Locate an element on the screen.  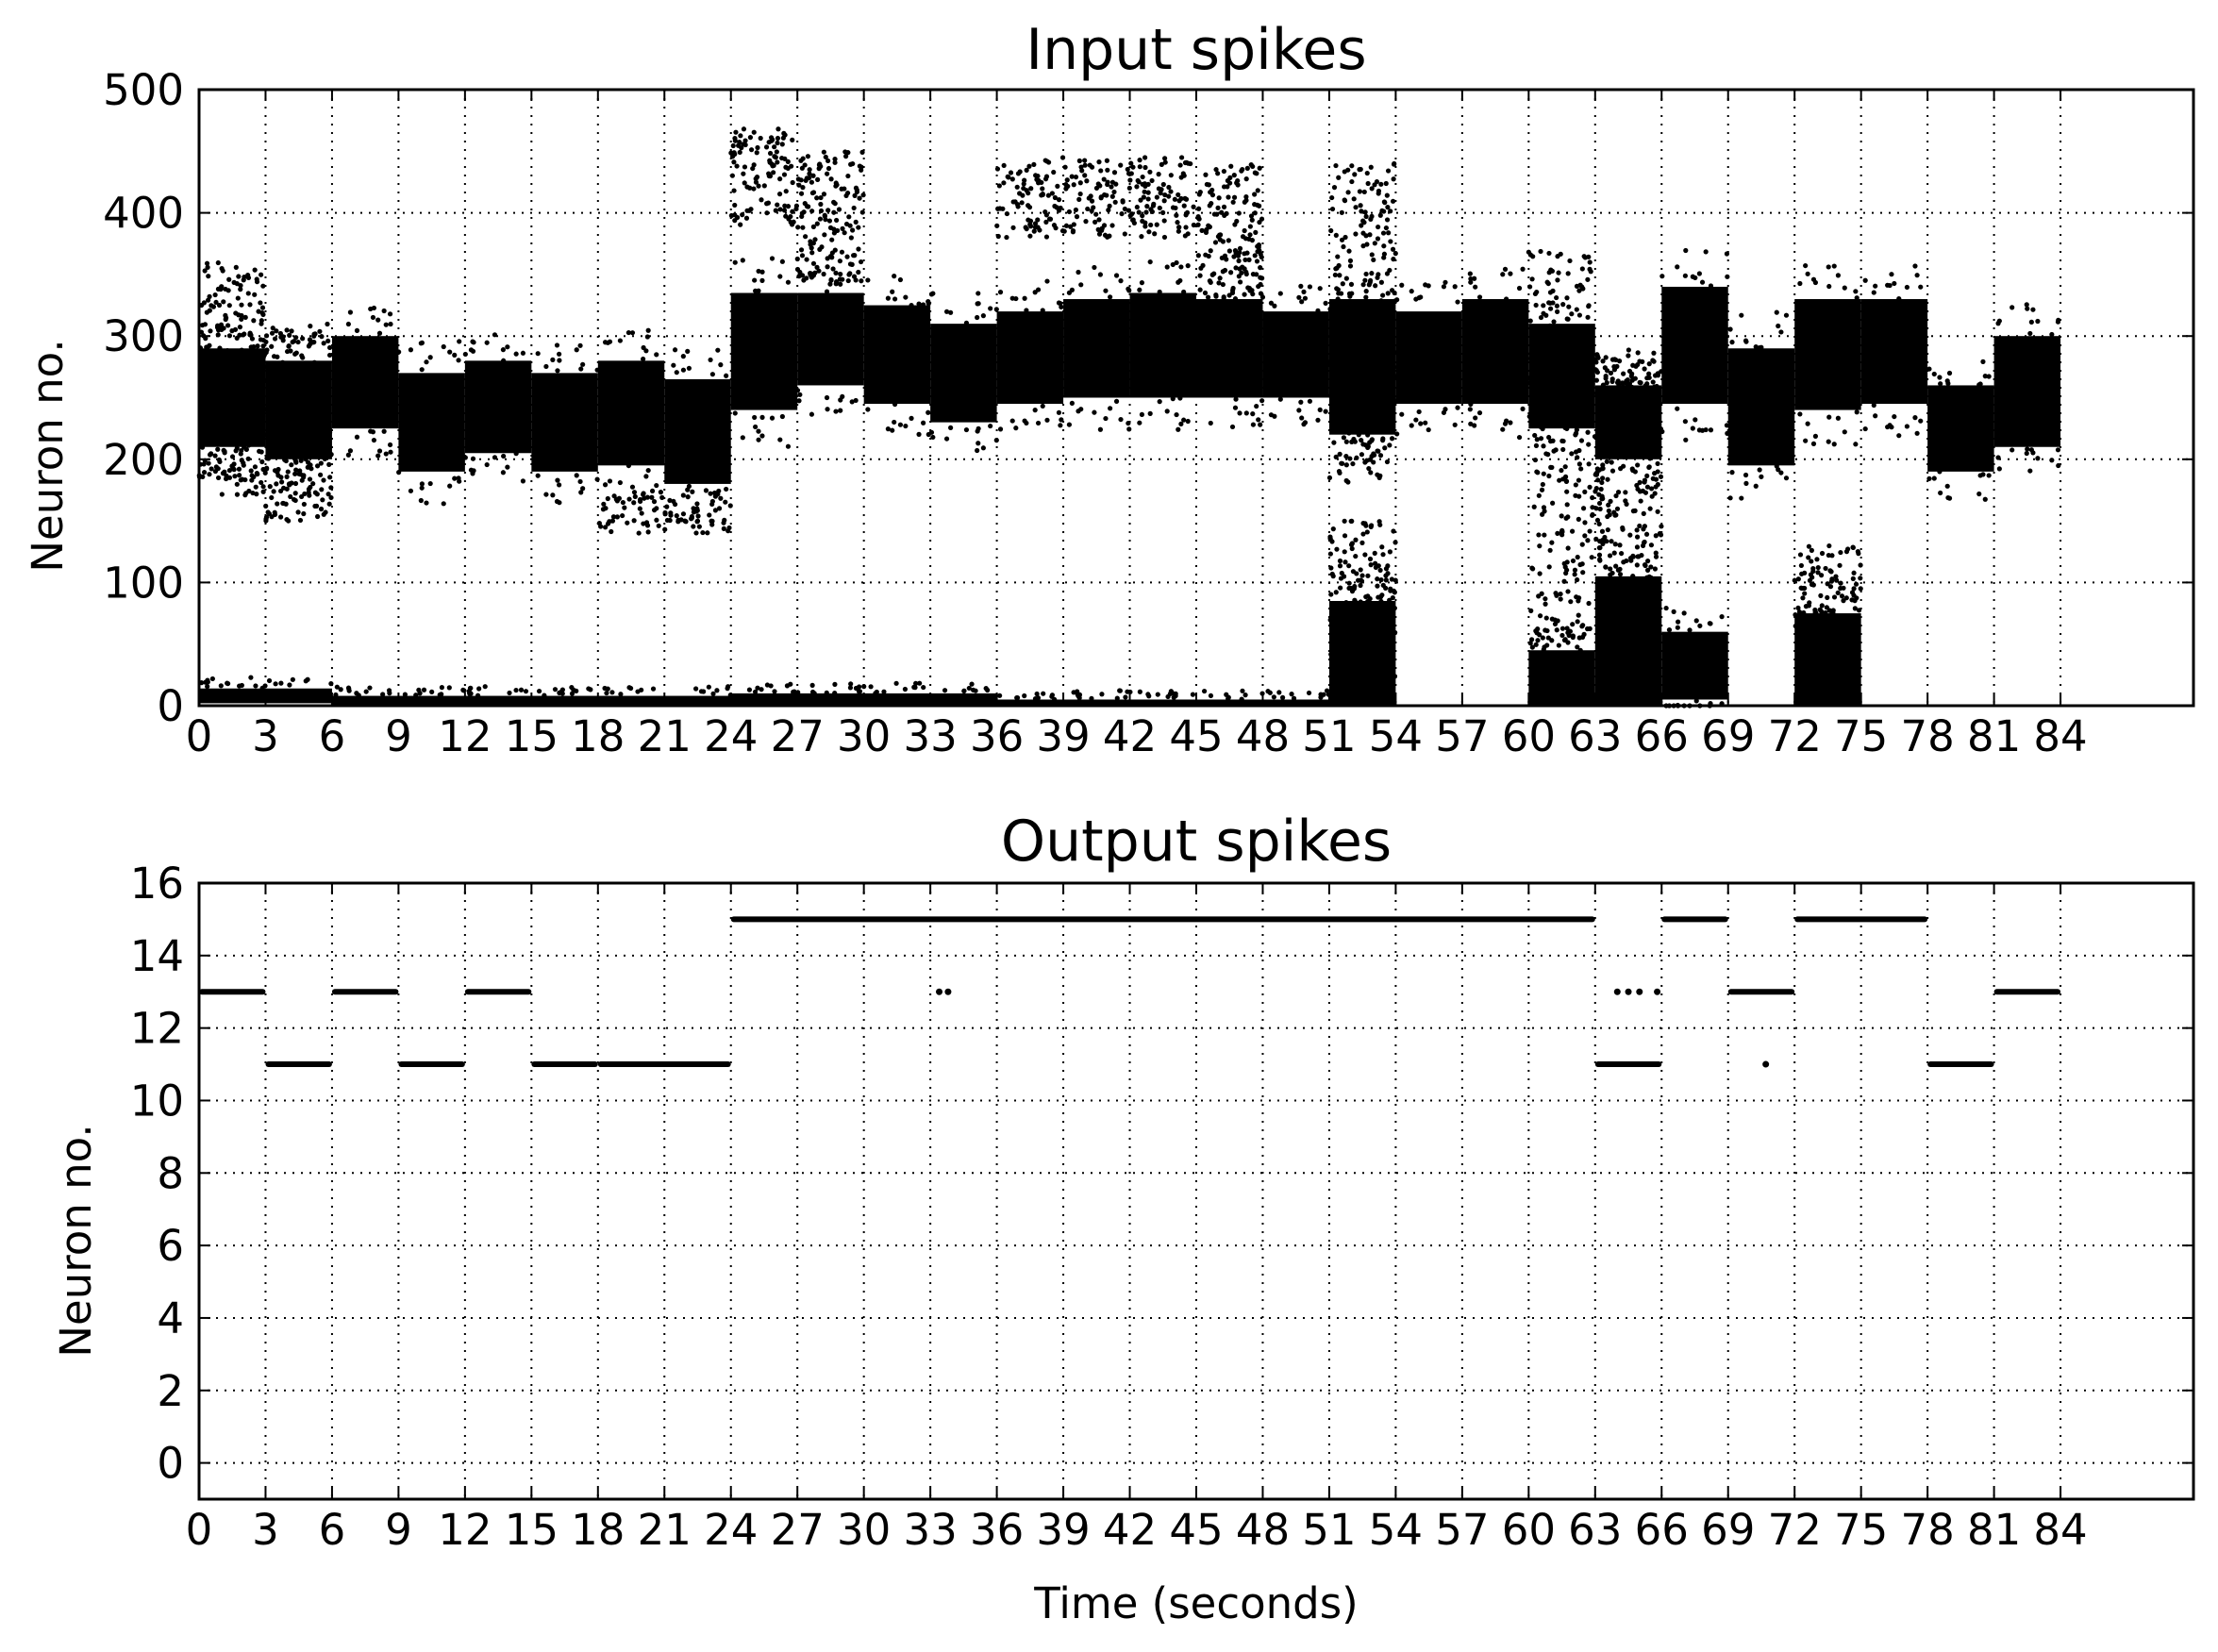
x-tick-label: 84 is located at coordinates (2060, 1530).